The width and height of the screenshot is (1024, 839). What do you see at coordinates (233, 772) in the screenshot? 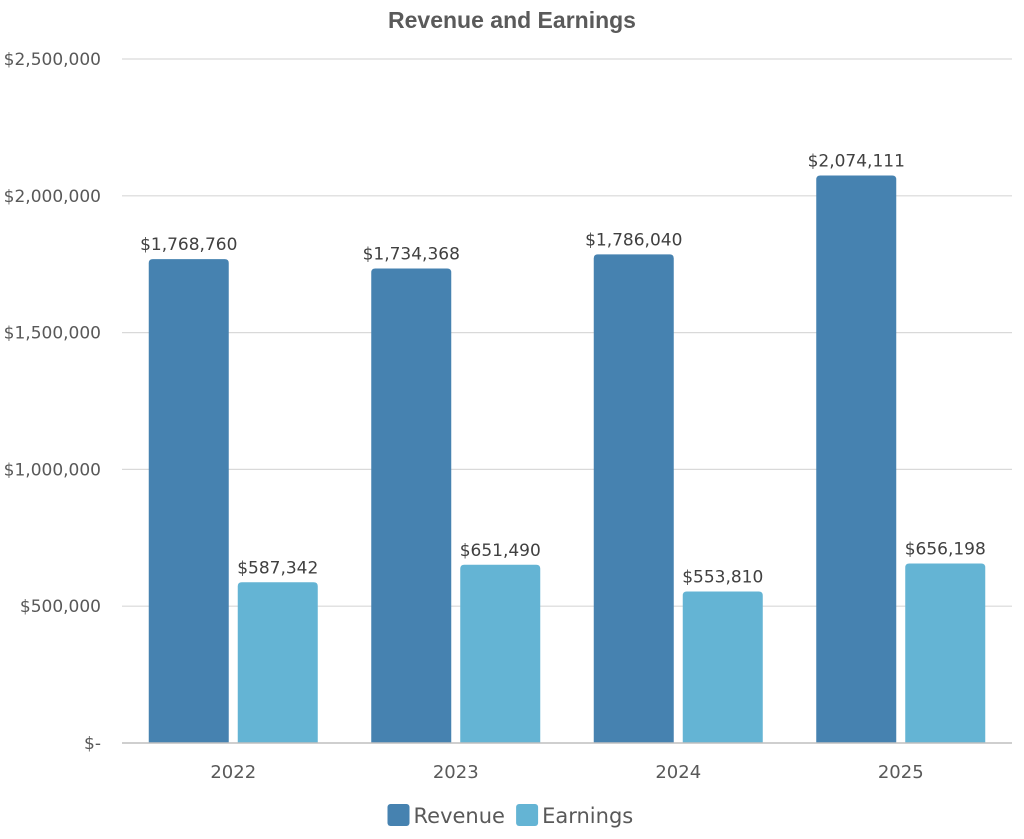
I see `x-category-label: 2022` at bounding box center [233, 772].